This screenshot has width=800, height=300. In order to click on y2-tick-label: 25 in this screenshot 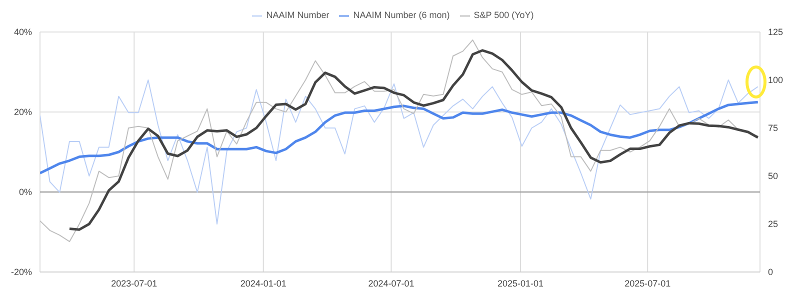, I will do `click(773, 224)`.